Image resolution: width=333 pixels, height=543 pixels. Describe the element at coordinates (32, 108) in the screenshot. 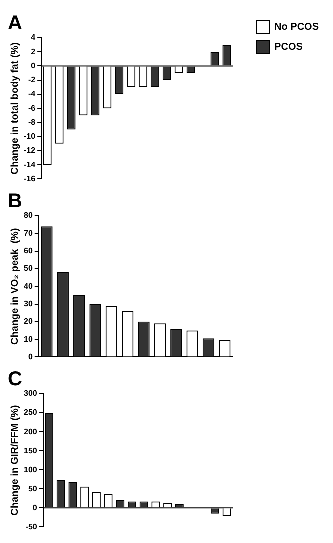

I see `y-tick-label: -6` at that location.